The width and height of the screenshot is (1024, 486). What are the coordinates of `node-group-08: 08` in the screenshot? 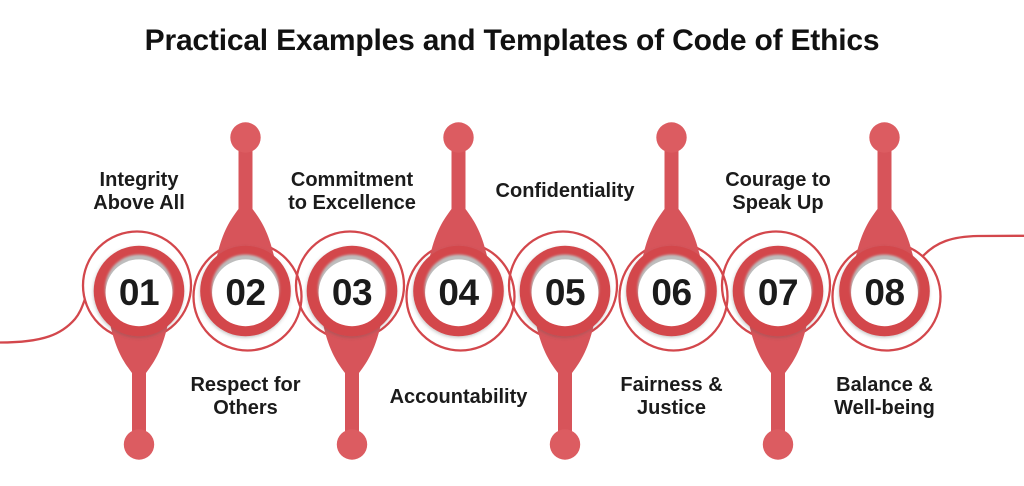 It's located at (884, 229).